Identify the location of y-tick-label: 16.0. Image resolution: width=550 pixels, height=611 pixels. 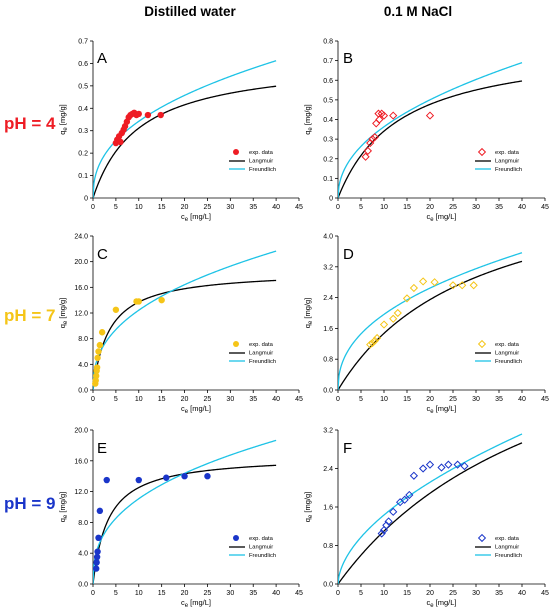
(81, 288).